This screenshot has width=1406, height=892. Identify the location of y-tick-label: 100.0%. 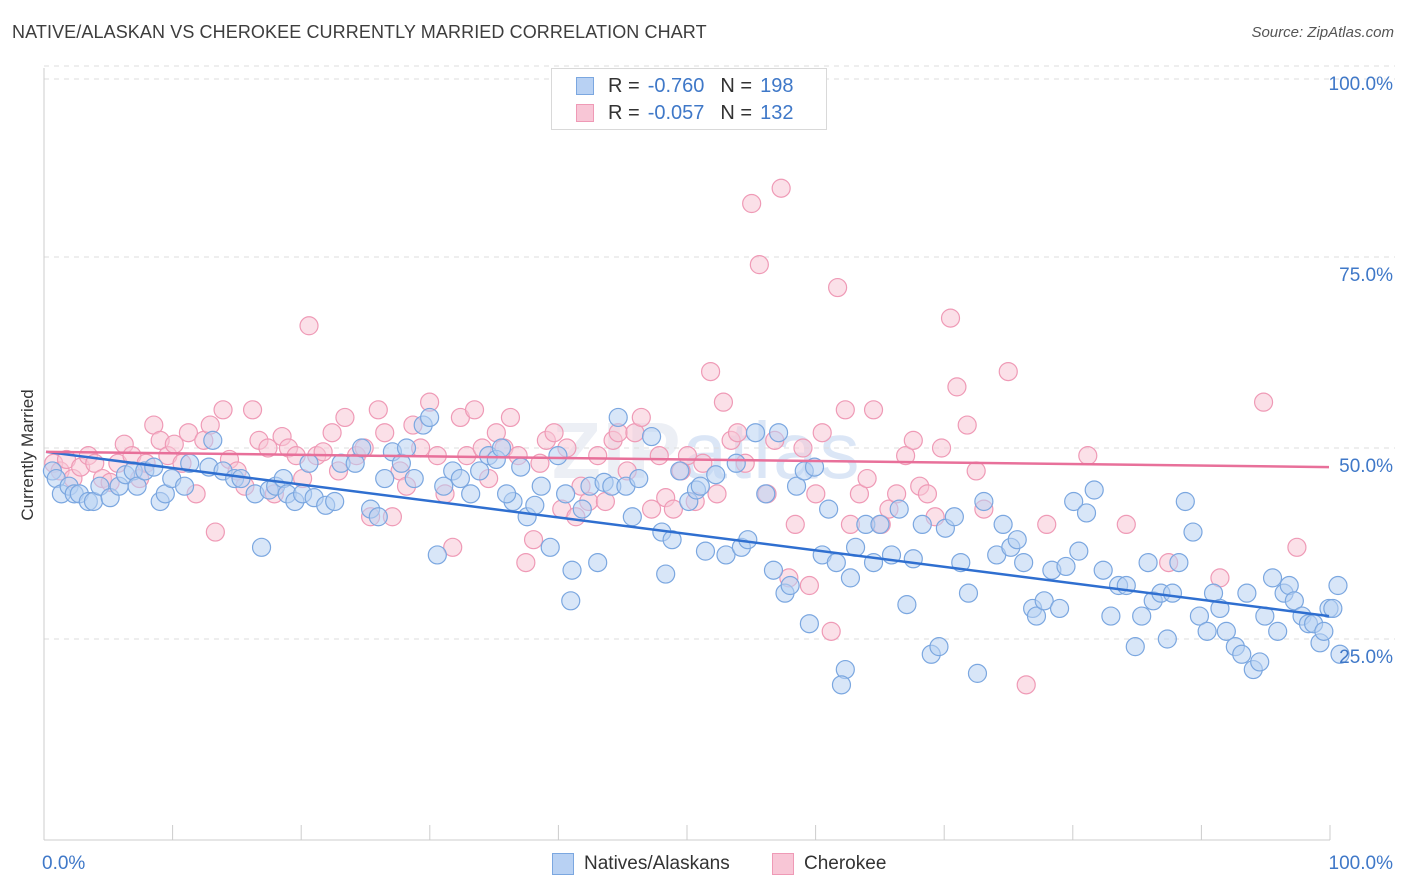
(1361, 84).